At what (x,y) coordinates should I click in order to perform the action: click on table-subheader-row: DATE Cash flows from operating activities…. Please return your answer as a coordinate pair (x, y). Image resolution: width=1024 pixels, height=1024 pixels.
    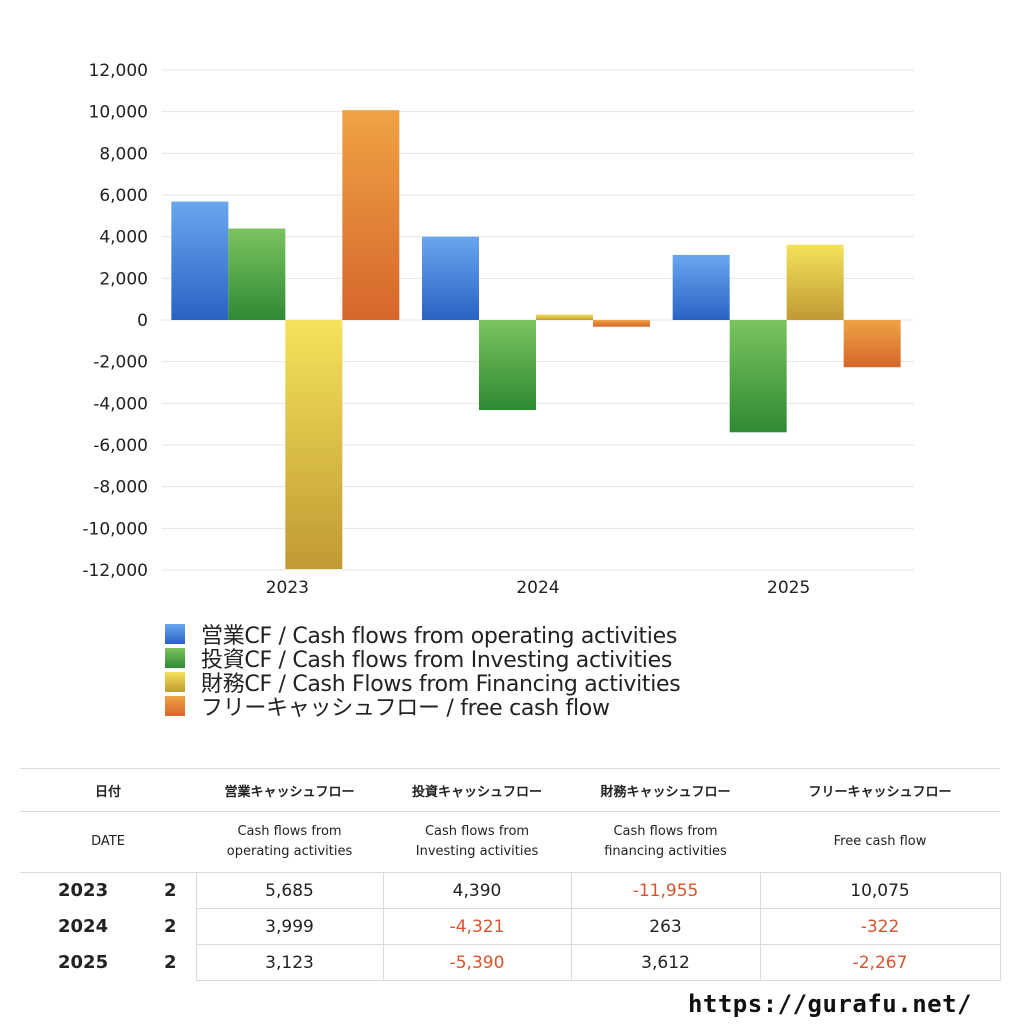
    Looking at the image, I should click on (510, 842).